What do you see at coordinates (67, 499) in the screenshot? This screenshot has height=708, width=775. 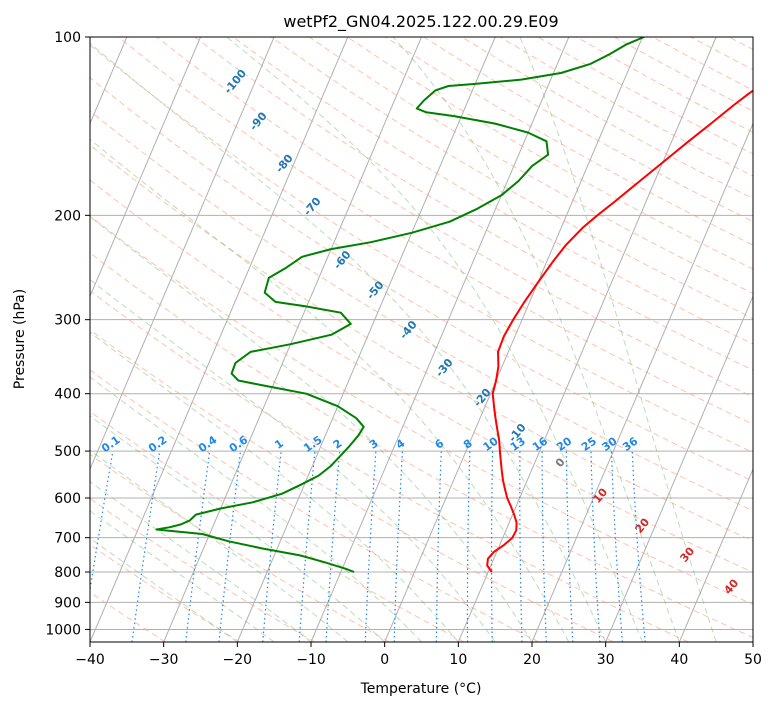 I see `y-tick-label: 600` at bounding box center [67, 499].